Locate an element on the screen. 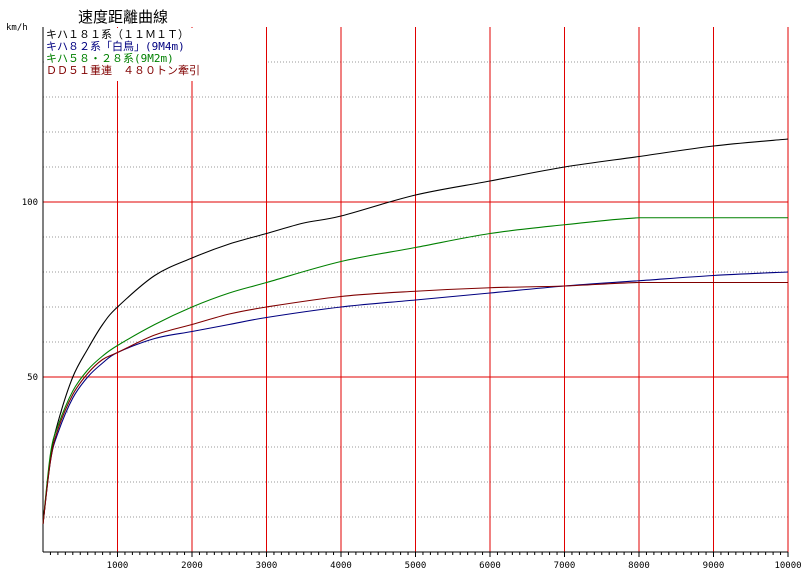 This screenshot has width=803, height=576. x-tick-label: 4000 is located at coordinates (341, 566).